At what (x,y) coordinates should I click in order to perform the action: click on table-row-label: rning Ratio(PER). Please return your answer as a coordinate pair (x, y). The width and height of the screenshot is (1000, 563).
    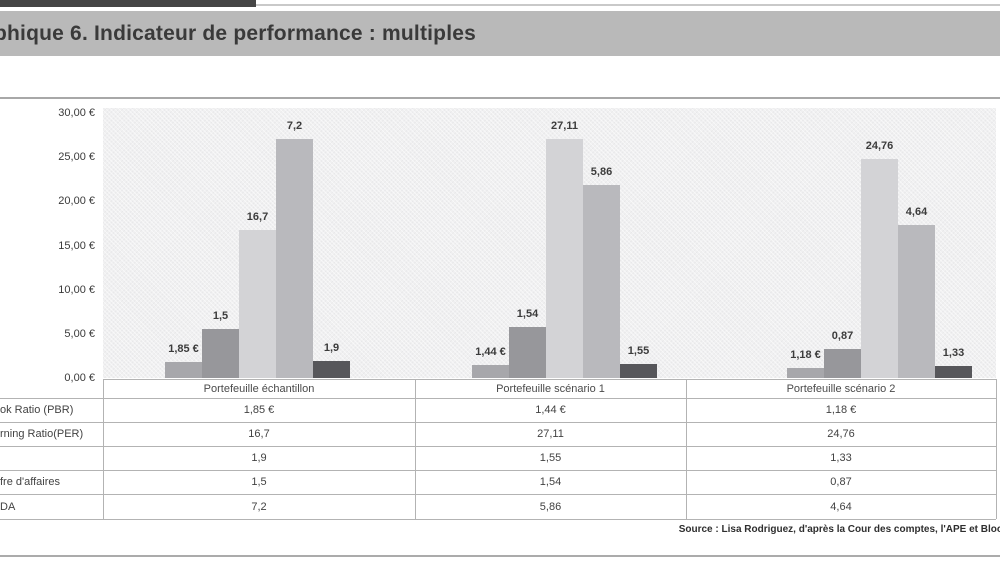
    Looking at the image, I should click on (42, 434).